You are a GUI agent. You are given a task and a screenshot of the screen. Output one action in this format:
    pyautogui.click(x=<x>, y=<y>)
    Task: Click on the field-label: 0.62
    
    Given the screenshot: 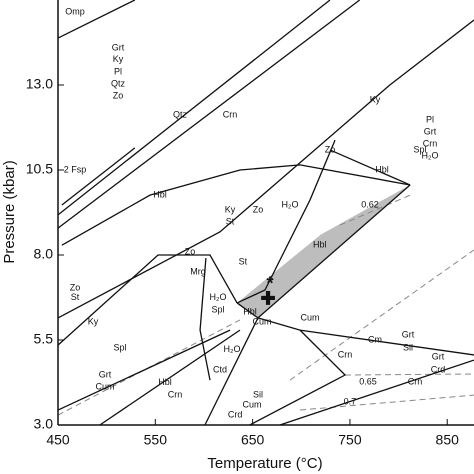 What is the action you would take?
    pyautogui.click(x=370, y=204)
    